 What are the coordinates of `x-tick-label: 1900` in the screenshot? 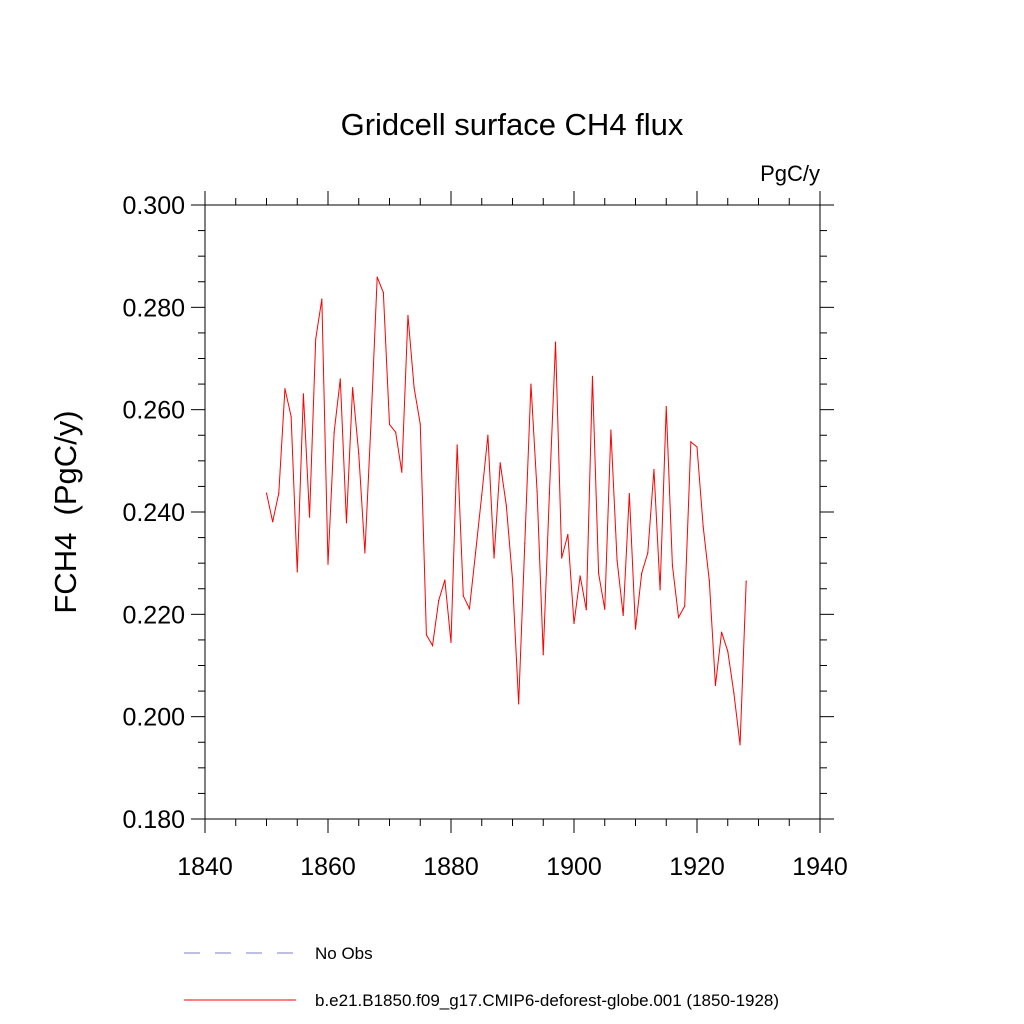 It's located at (574, 867).